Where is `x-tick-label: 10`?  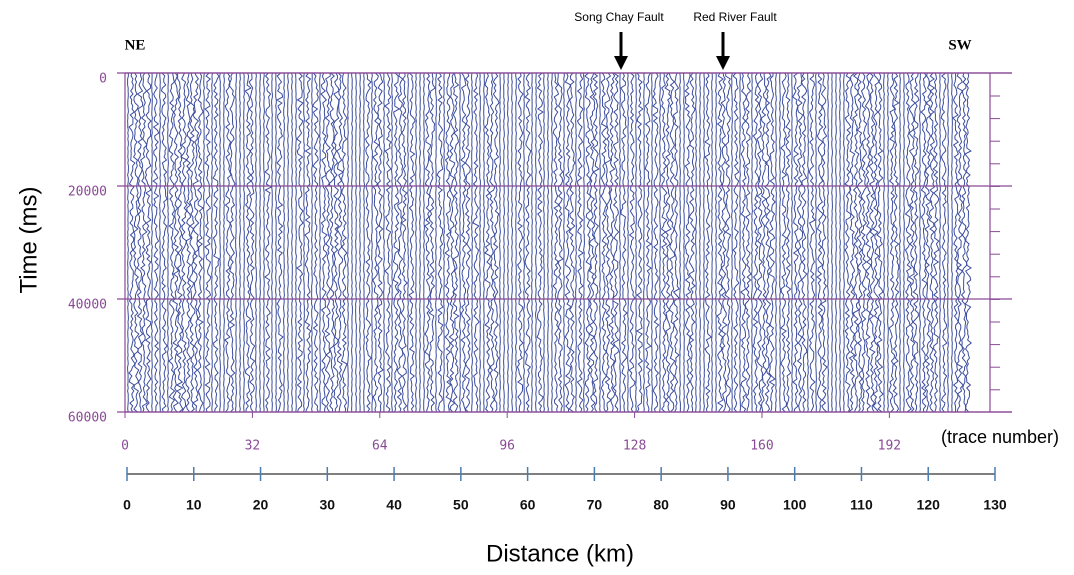 x-tick-label: 10 is located at coordinates (194, 505).